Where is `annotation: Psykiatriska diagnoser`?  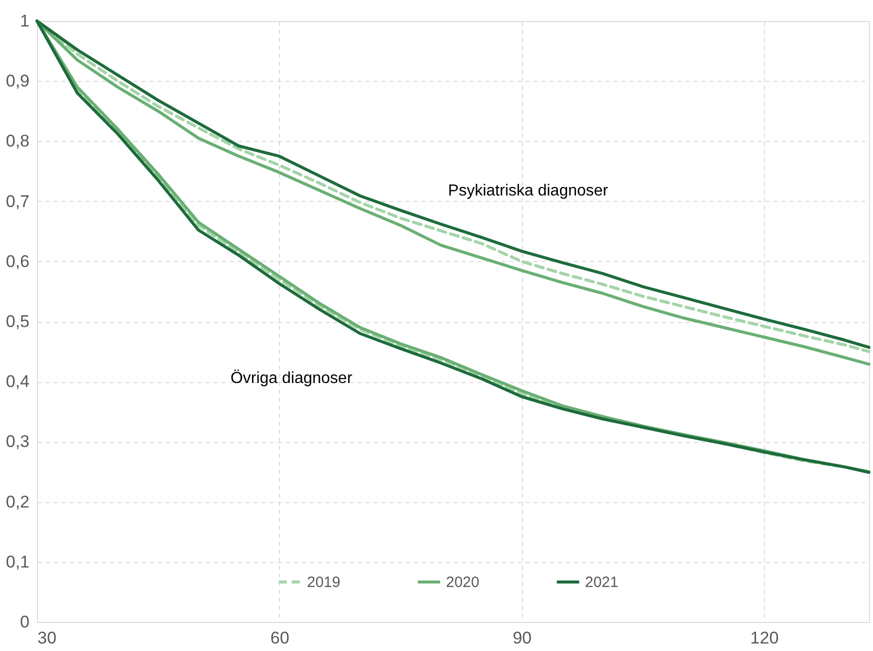 annotation: Psykiatriska diagnoser is located at coordinates (528, 191).